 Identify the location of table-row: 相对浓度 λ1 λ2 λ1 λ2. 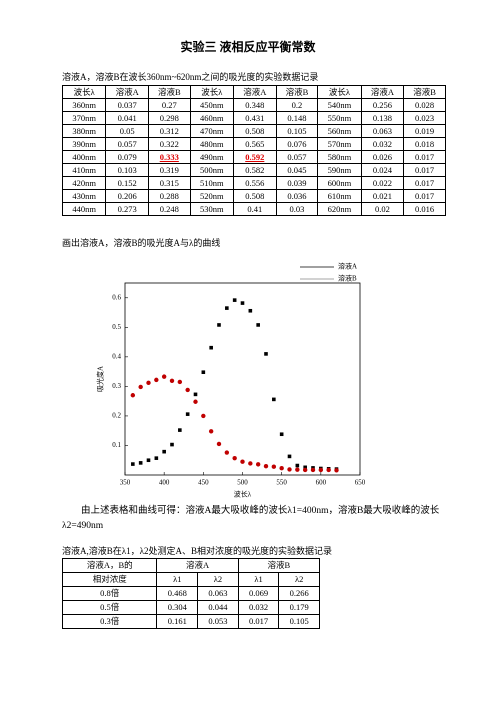
(190, 579).